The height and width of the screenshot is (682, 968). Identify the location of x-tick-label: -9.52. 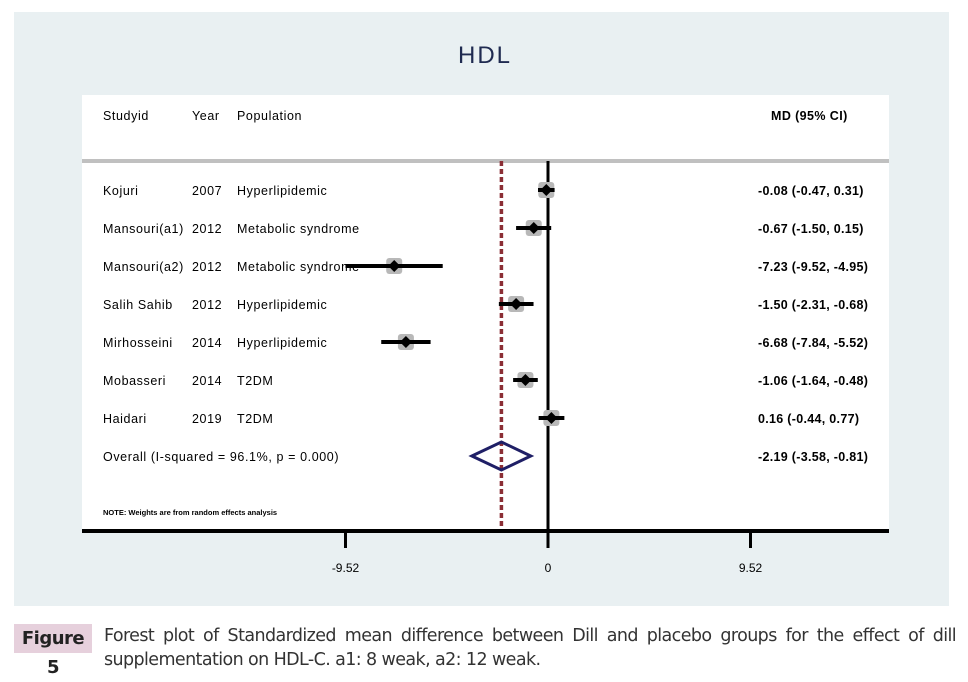
(346, 568).